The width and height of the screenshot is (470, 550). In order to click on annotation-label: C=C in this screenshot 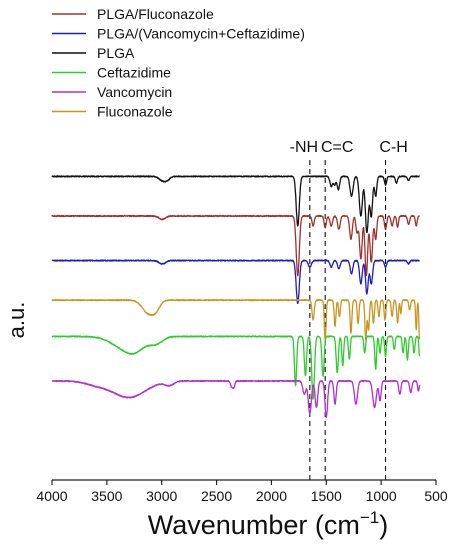, I will do `click(337, 147)`.